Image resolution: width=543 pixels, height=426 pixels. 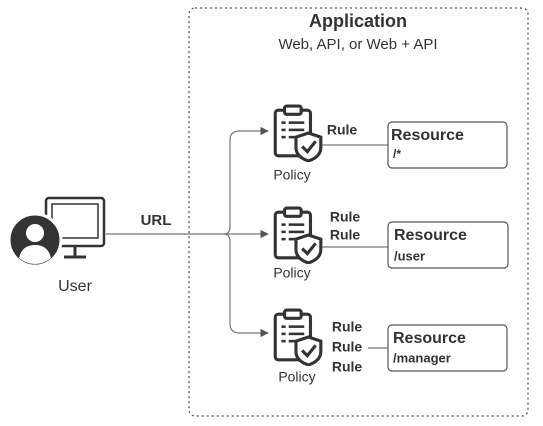 What do you see at coordinates (358, 21) in the screenshot?
I see `app-title: Application` at bounding box center [358, 21].